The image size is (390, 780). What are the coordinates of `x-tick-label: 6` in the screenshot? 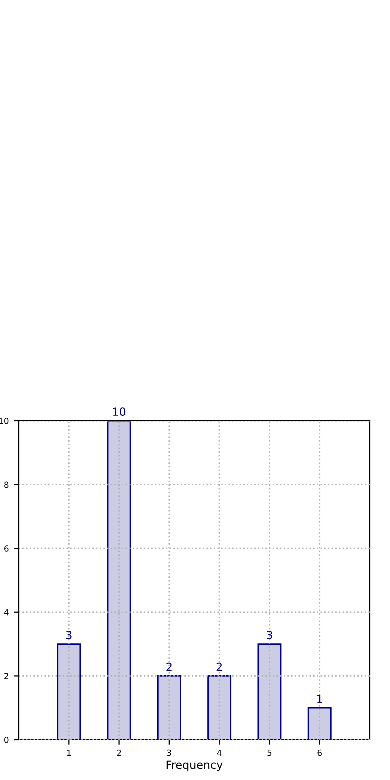 It's located at (320, 753).